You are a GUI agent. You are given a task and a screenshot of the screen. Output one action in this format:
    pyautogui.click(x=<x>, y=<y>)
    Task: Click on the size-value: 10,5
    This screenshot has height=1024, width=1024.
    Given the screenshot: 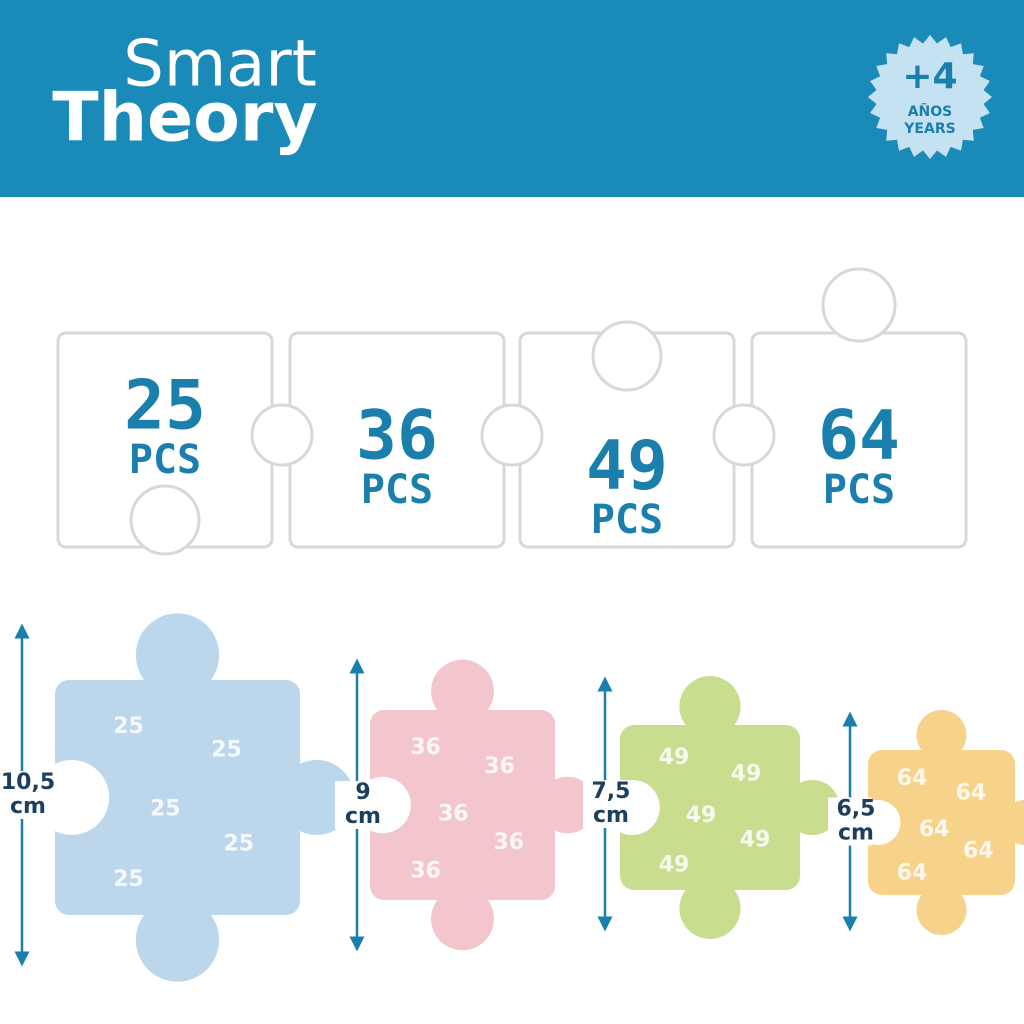 What is the action you would take?
    pyautogui.click(x=28, y=782)
    